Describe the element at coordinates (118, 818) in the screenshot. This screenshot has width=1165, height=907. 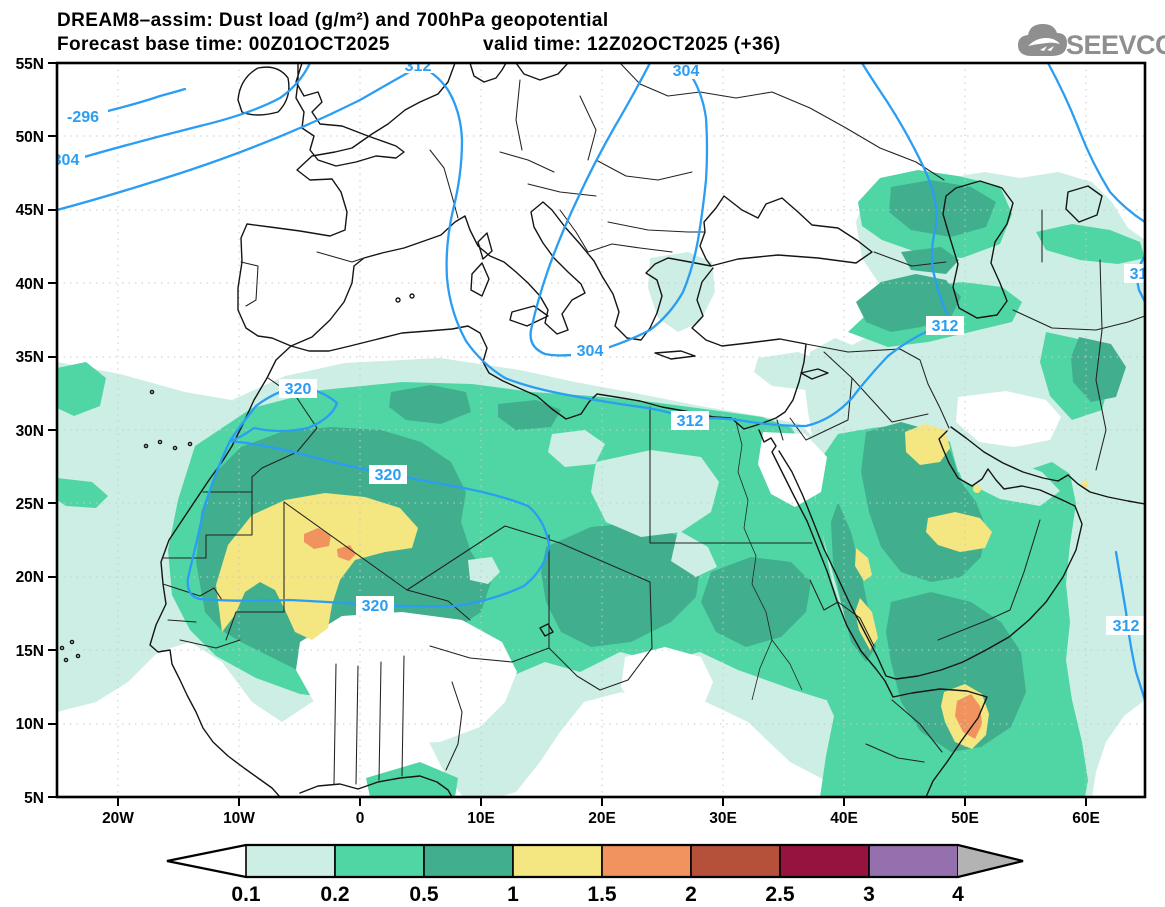
I see `lon-label: 20W` at that location.